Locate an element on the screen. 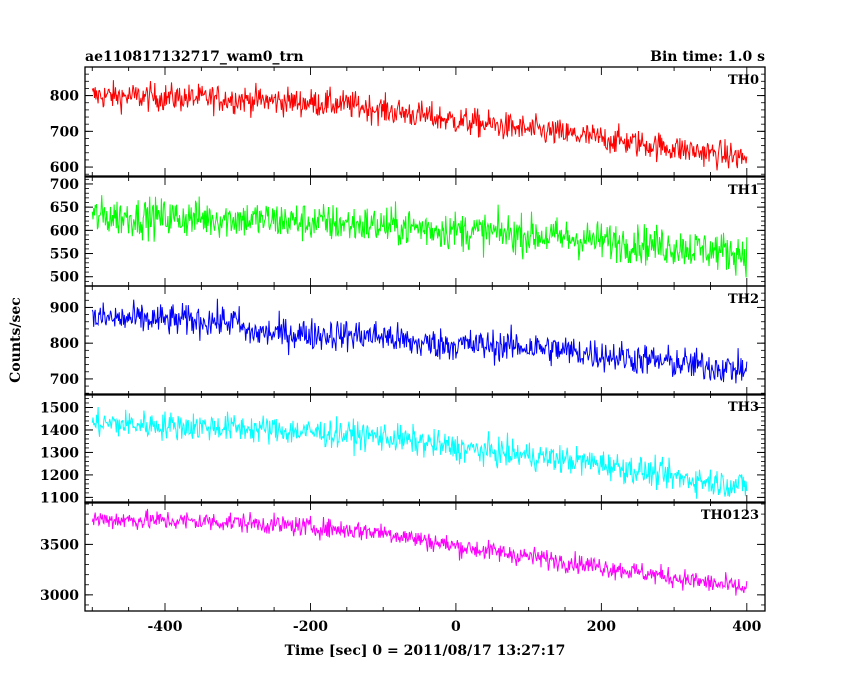 Image resolution: width=850 pixels, height=680 pixels. x-tick-label: -200 is located at coordinates (310, 627).